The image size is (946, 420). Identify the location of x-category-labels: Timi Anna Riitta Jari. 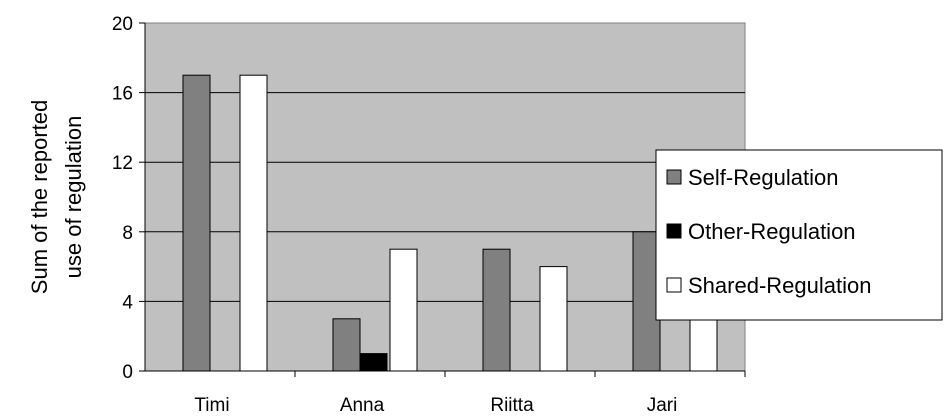
(435, 405).